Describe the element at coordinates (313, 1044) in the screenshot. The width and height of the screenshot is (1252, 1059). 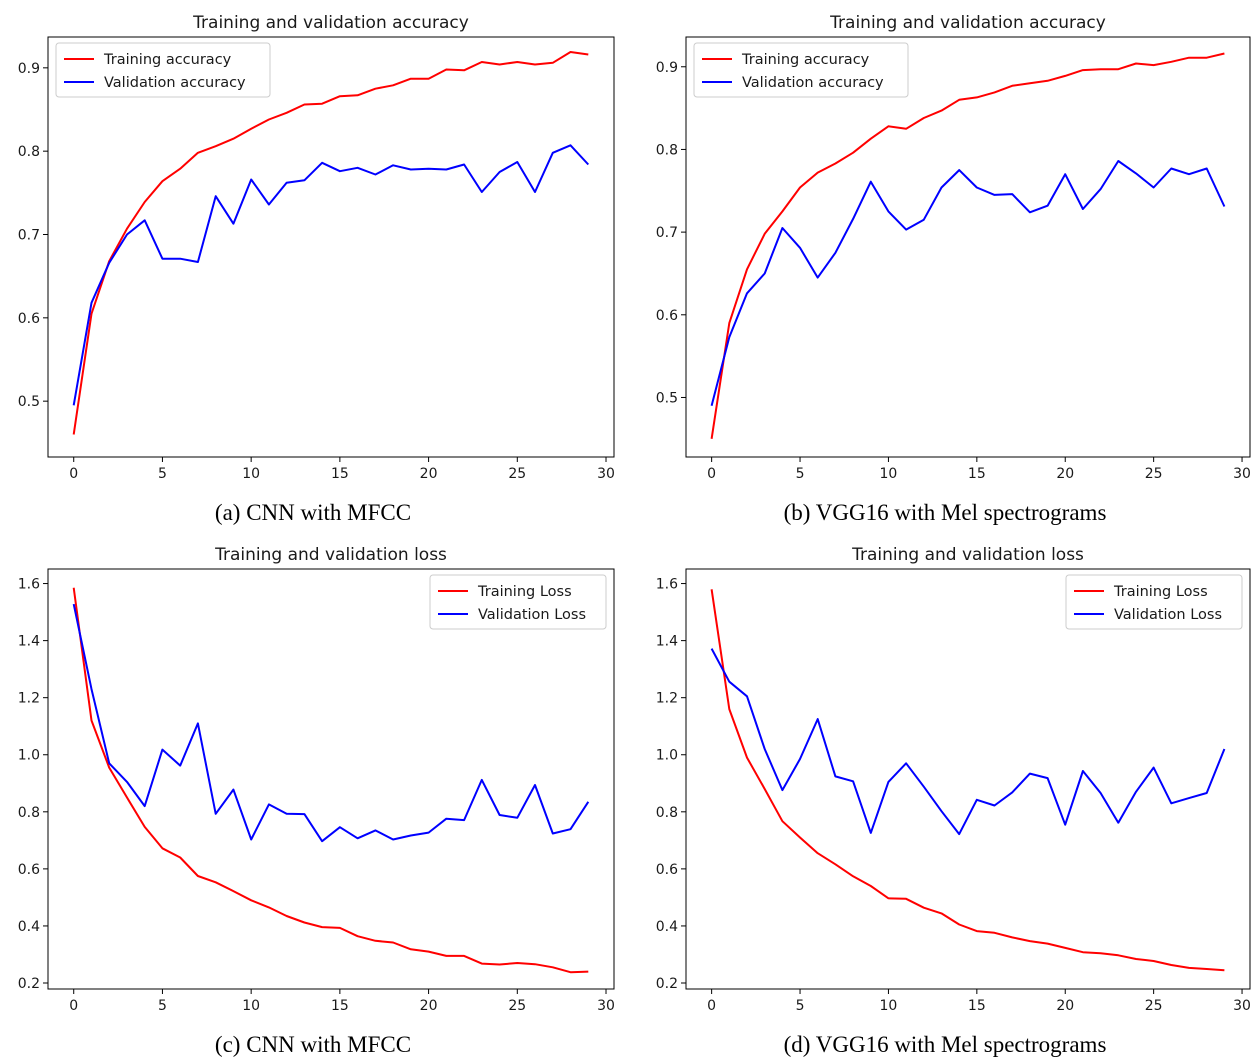
I see `caption-c: (c) CNN with MFCC` at that location.